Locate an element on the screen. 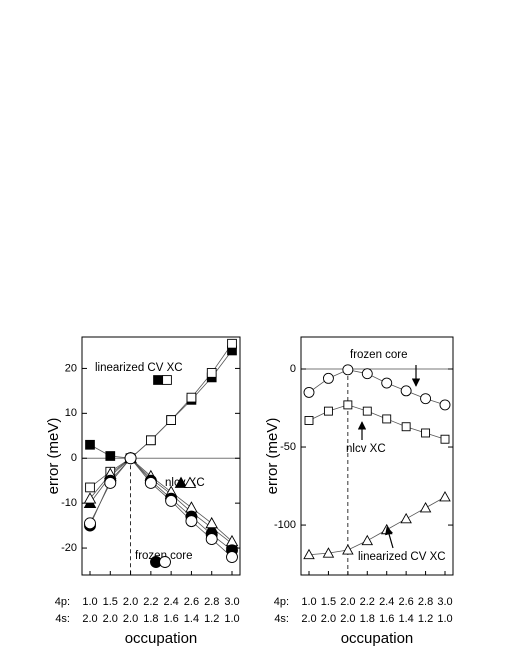  y-tick-label: -50 is located at coordinates (288, 447).